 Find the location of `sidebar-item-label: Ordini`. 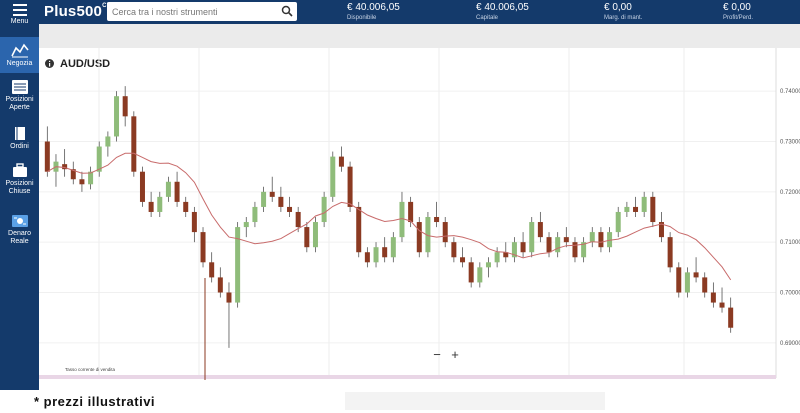

sidebar-item-label: Ordini is located at coordinates (19, 146).